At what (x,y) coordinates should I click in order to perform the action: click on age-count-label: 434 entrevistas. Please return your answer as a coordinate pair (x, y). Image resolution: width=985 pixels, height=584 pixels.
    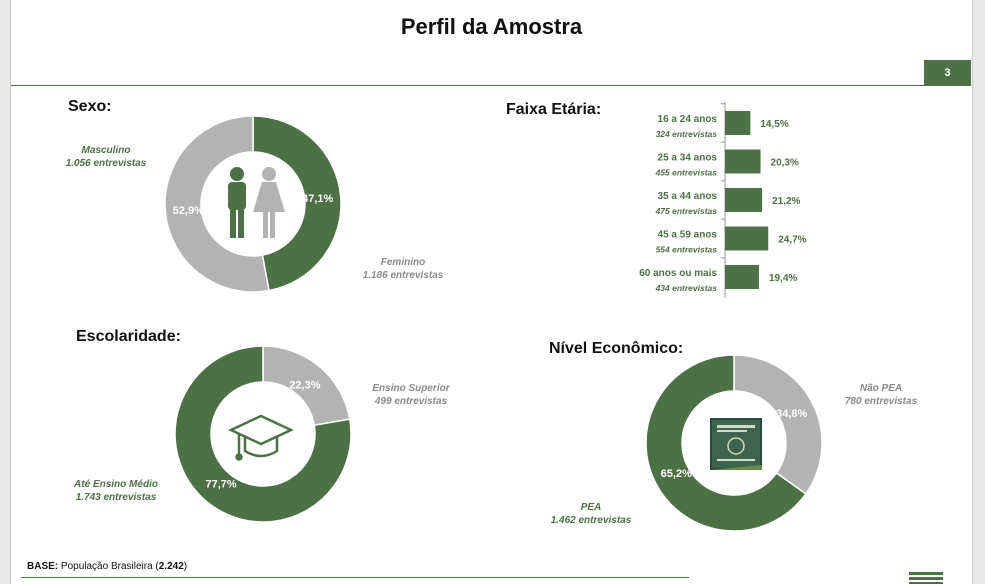
    Looking at the image, I should click on (686, 288).